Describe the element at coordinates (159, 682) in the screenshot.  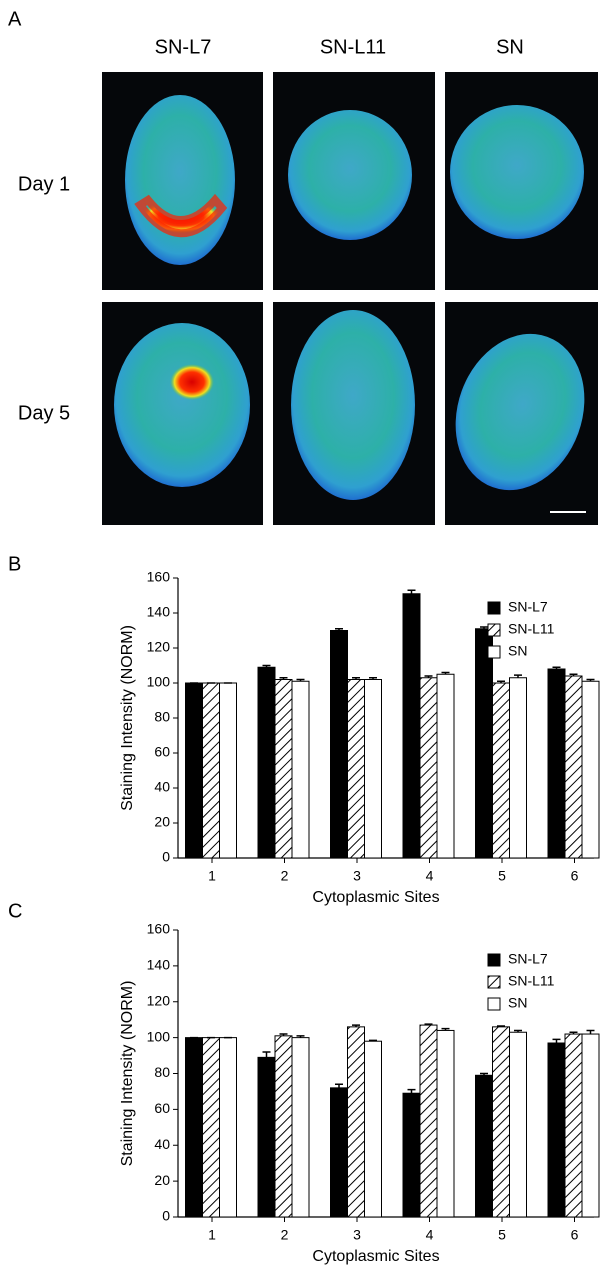
I see `y-tick-label: 100` at that location.